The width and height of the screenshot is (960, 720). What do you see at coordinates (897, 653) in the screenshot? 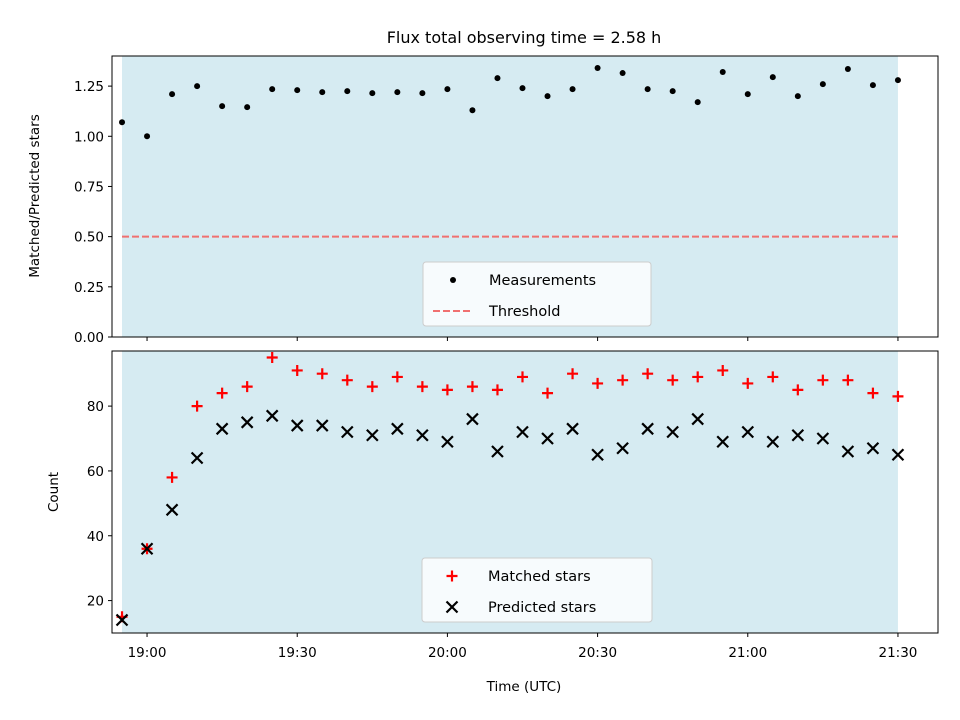
I see `x-tick-label: 21:30` at bounding box center [897, 653].